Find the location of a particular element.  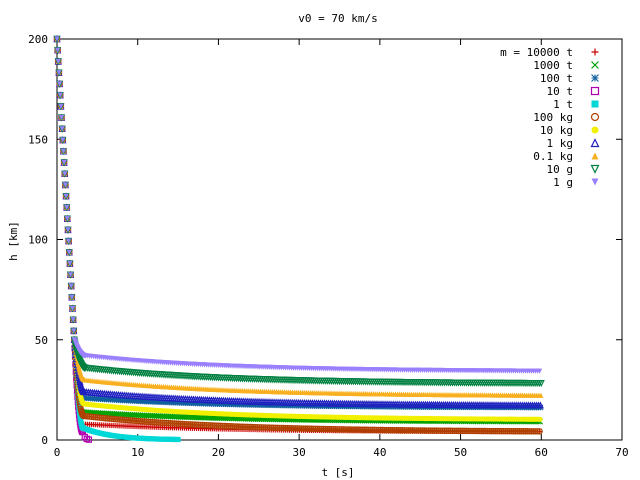

legend-label: 1 t is located at coordinates (563, 104).